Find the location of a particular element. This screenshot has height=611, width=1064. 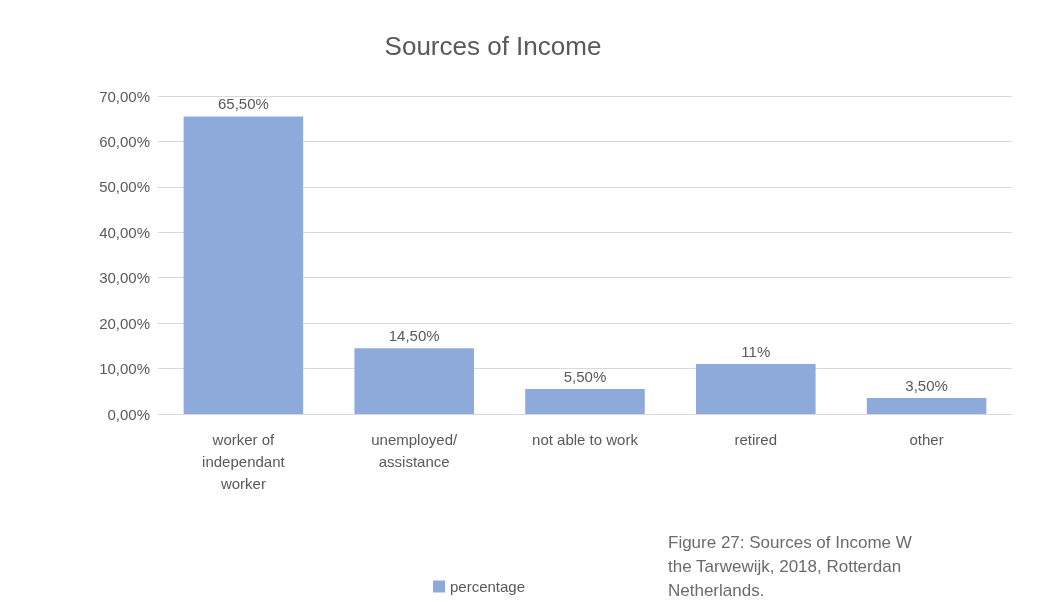

x-tick-label: other is located at coordinates (926, 439).